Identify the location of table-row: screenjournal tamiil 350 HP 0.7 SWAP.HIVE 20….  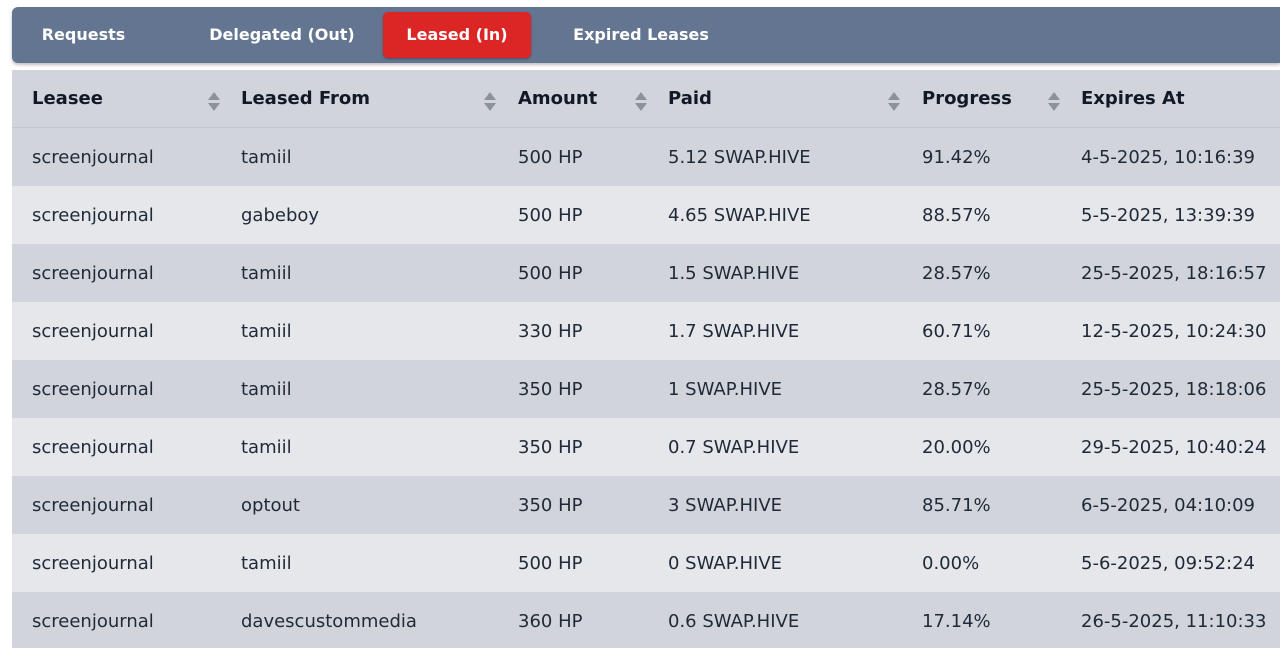
(646, 447).